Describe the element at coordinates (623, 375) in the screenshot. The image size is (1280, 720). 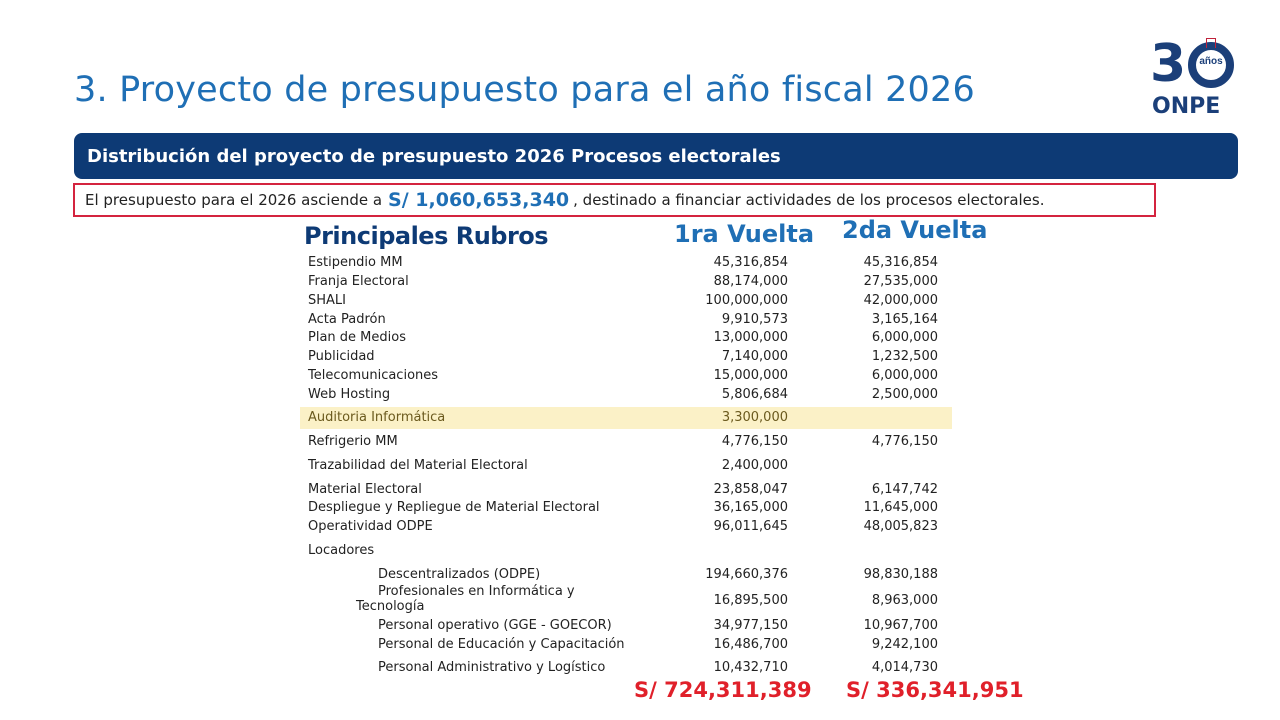
I see `table-row: Telecomunicaciones 15,000,000 6,000,000` at that location.